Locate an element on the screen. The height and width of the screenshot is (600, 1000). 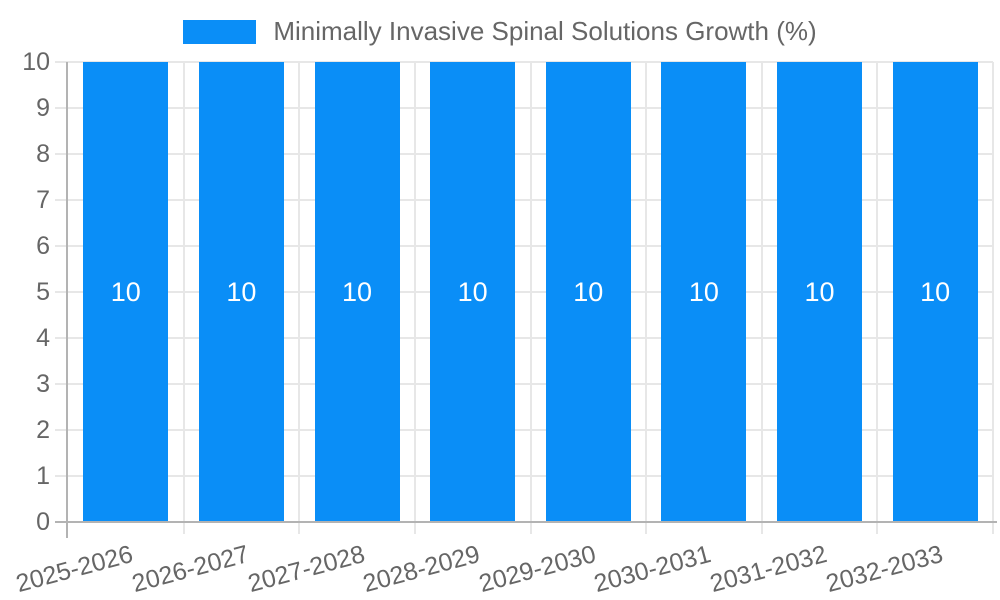
y-axis-tick-label: 1 is located at coordinates (43, 476).